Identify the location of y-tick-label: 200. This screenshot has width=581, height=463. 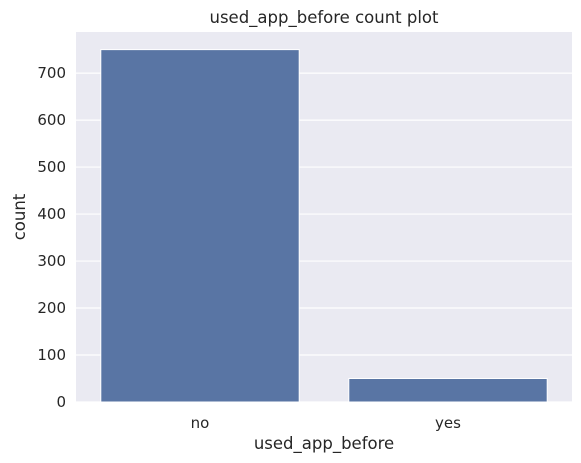
(51, 308).